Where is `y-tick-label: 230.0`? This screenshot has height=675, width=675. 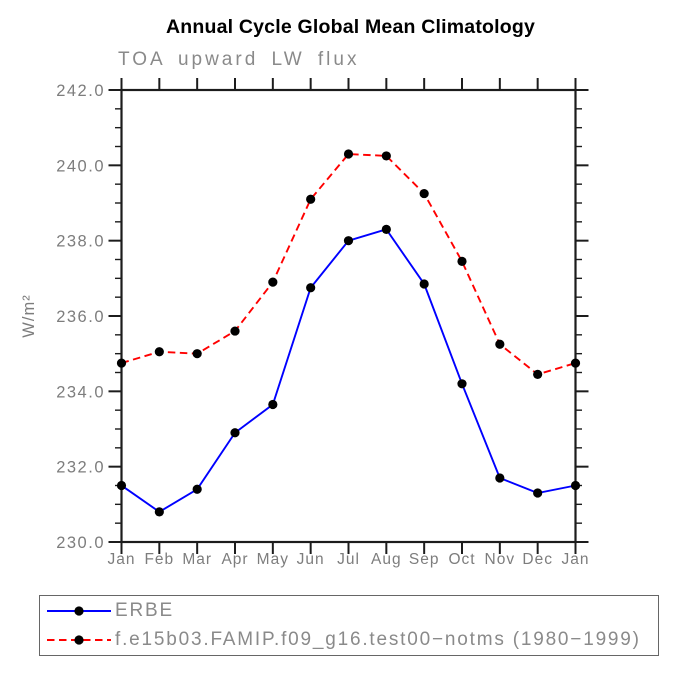
y-tick-label: 230.0 is located at coordinates (80, 543).